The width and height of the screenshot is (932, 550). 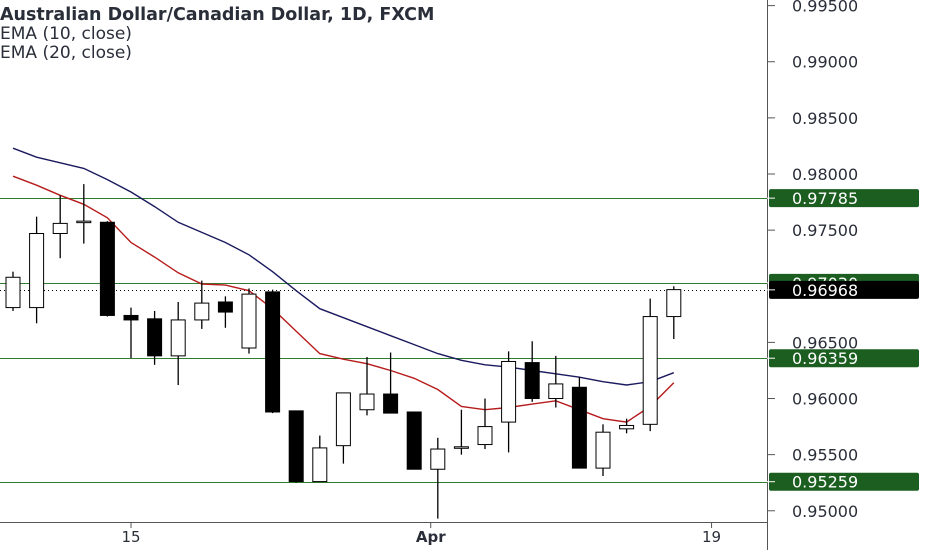 I want to click on level-price-label-text: 0.97785, so click(x=825, y=198).